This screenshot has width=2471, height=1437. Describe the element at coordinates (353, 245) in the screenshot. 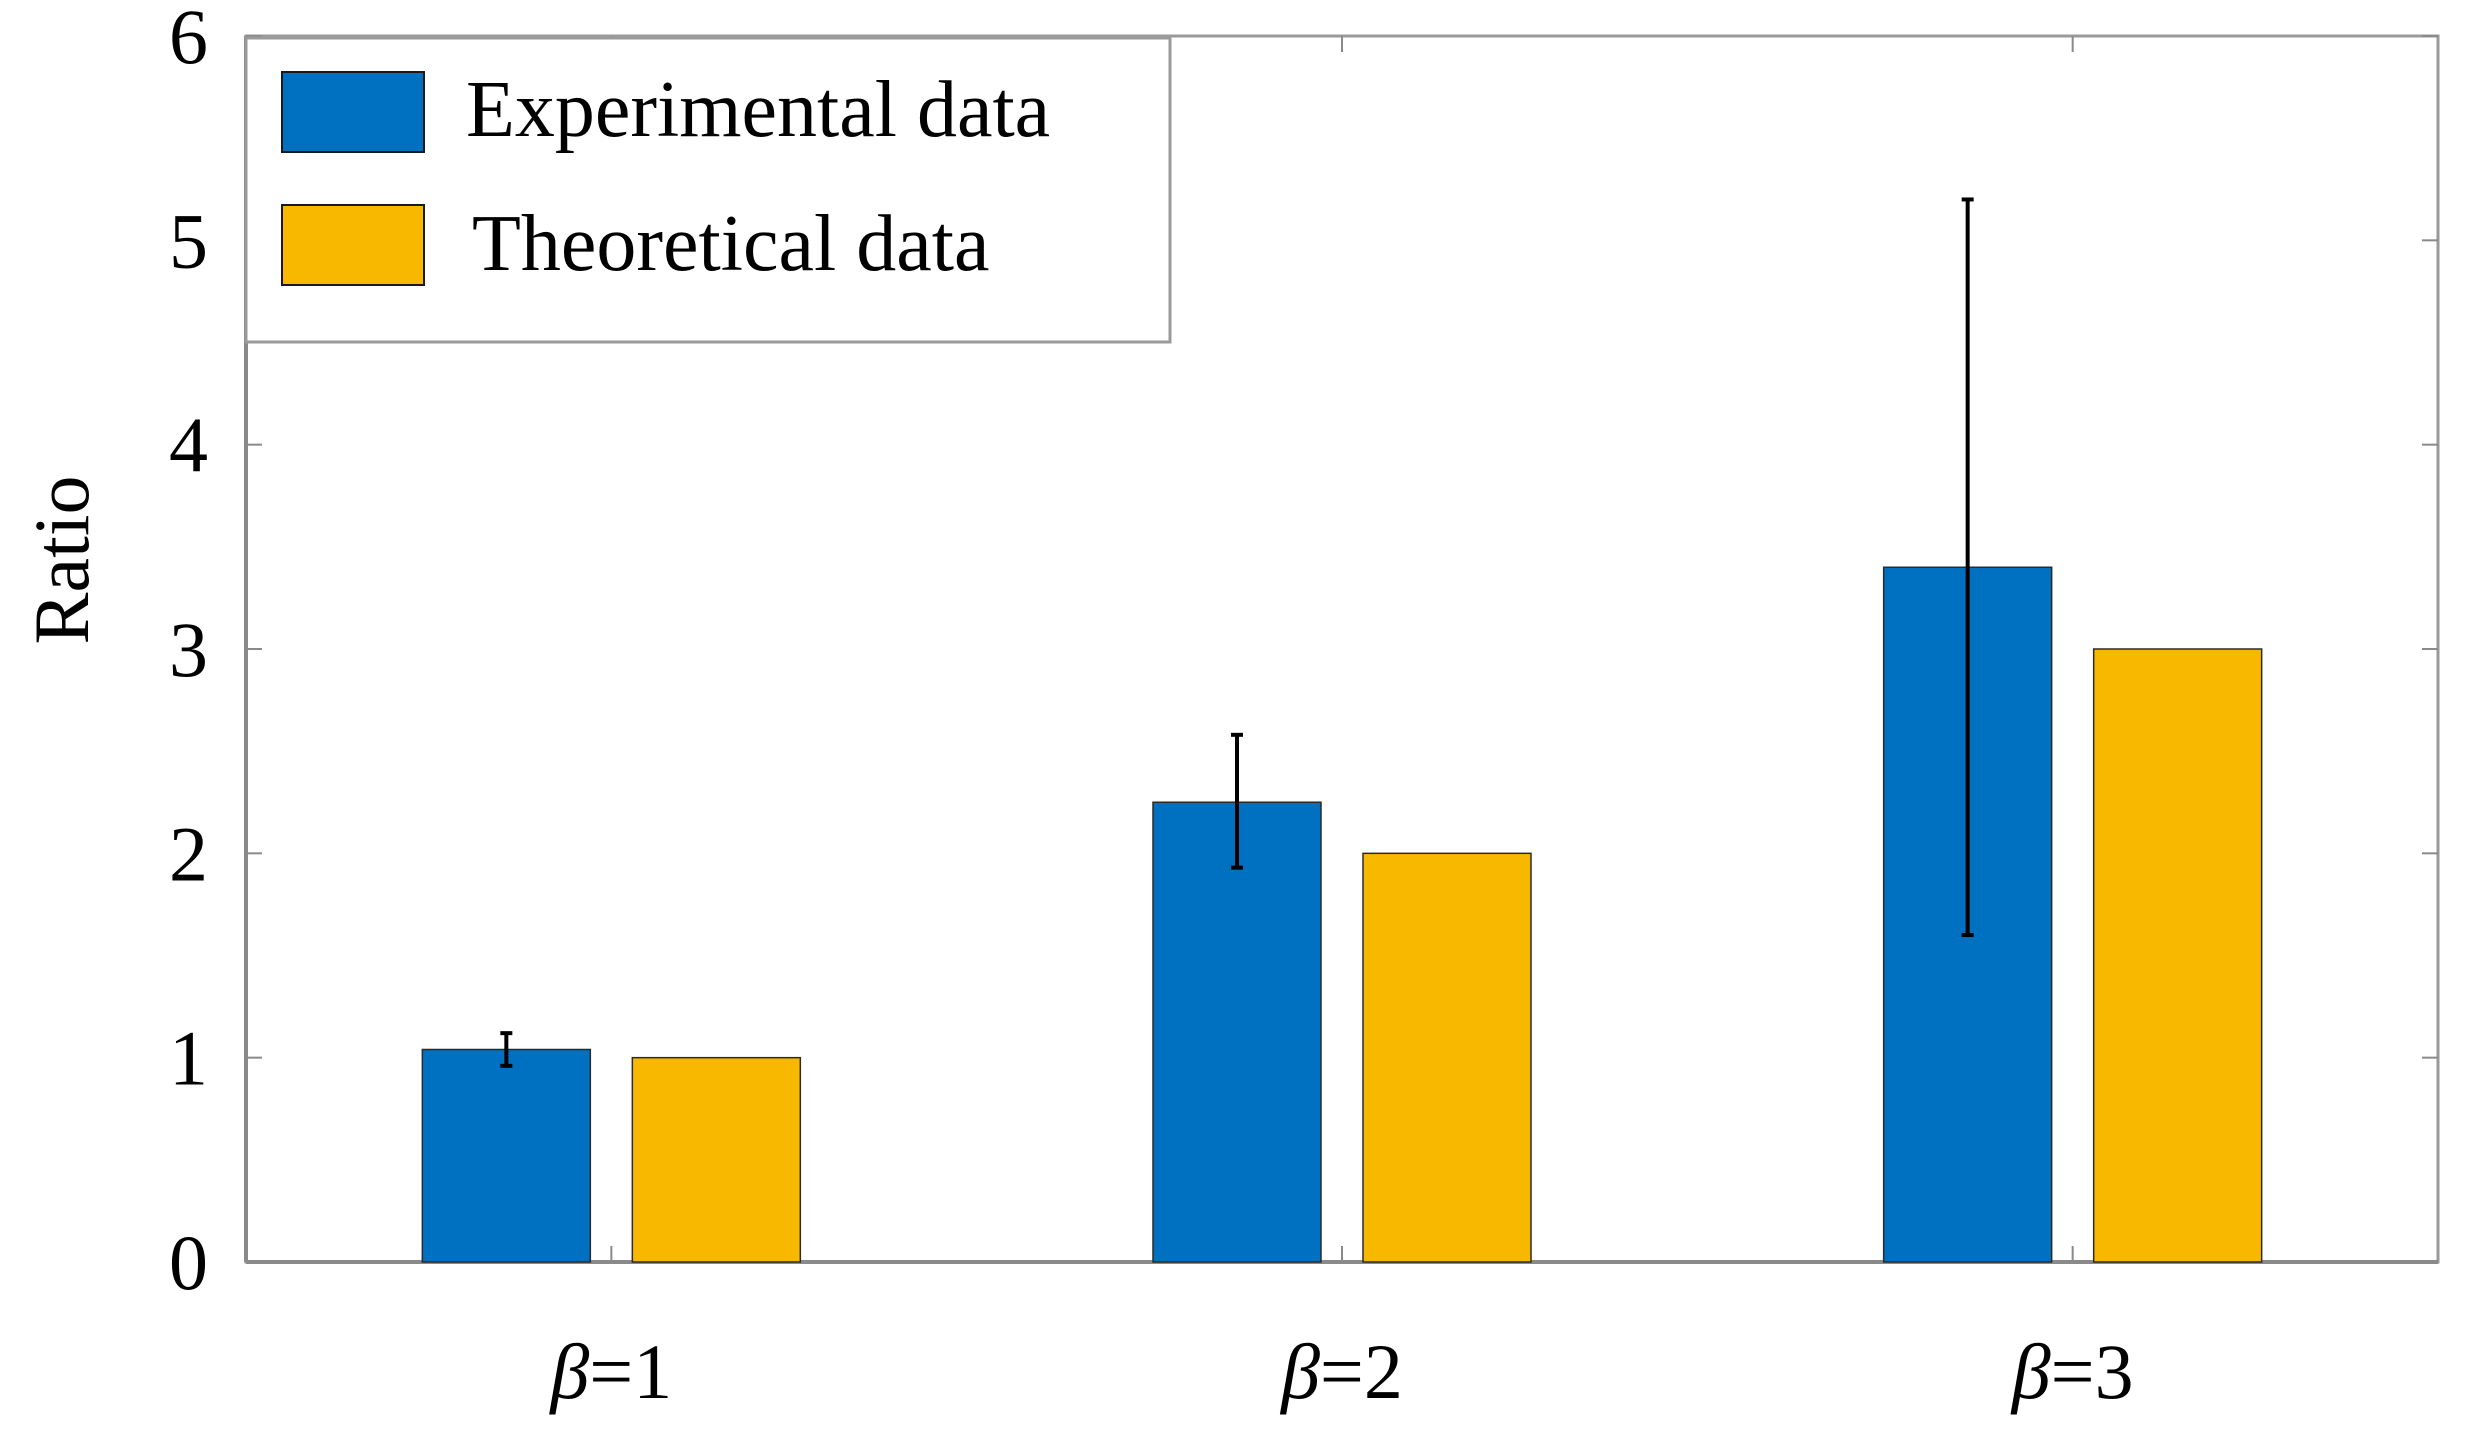

I see `legend-swatch-theoretical` at that location.